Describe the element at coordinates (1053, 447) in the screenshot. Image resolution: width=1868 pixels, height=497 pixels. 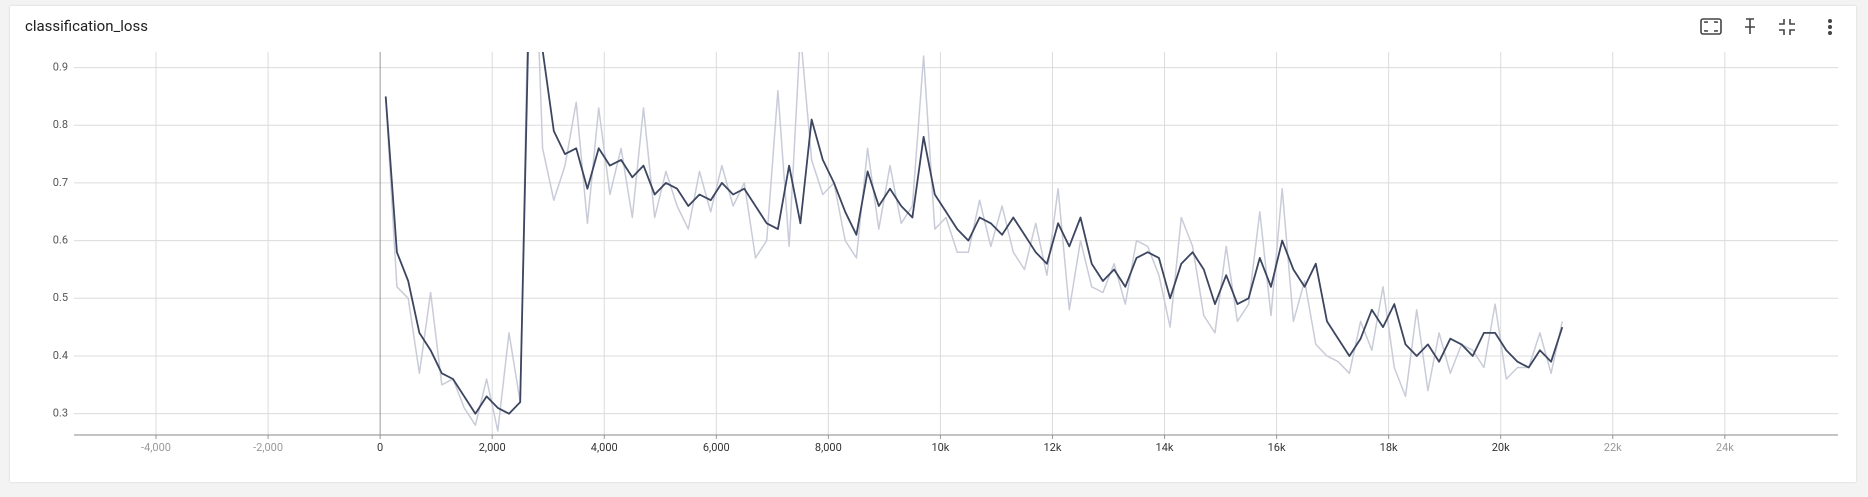
I see `x-tick-label: 12k` at that location.